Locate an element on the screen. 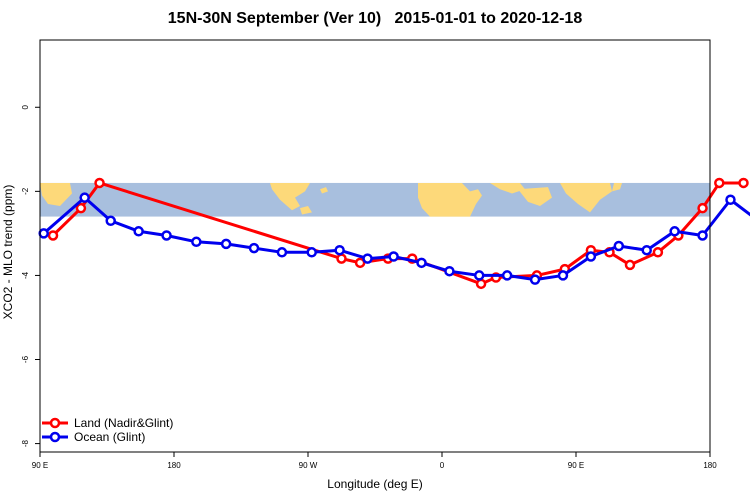 The width and height of the screenshot is (750, 500). x-axis-title: Longitude (deg E) is located at coordinates (374, 484).